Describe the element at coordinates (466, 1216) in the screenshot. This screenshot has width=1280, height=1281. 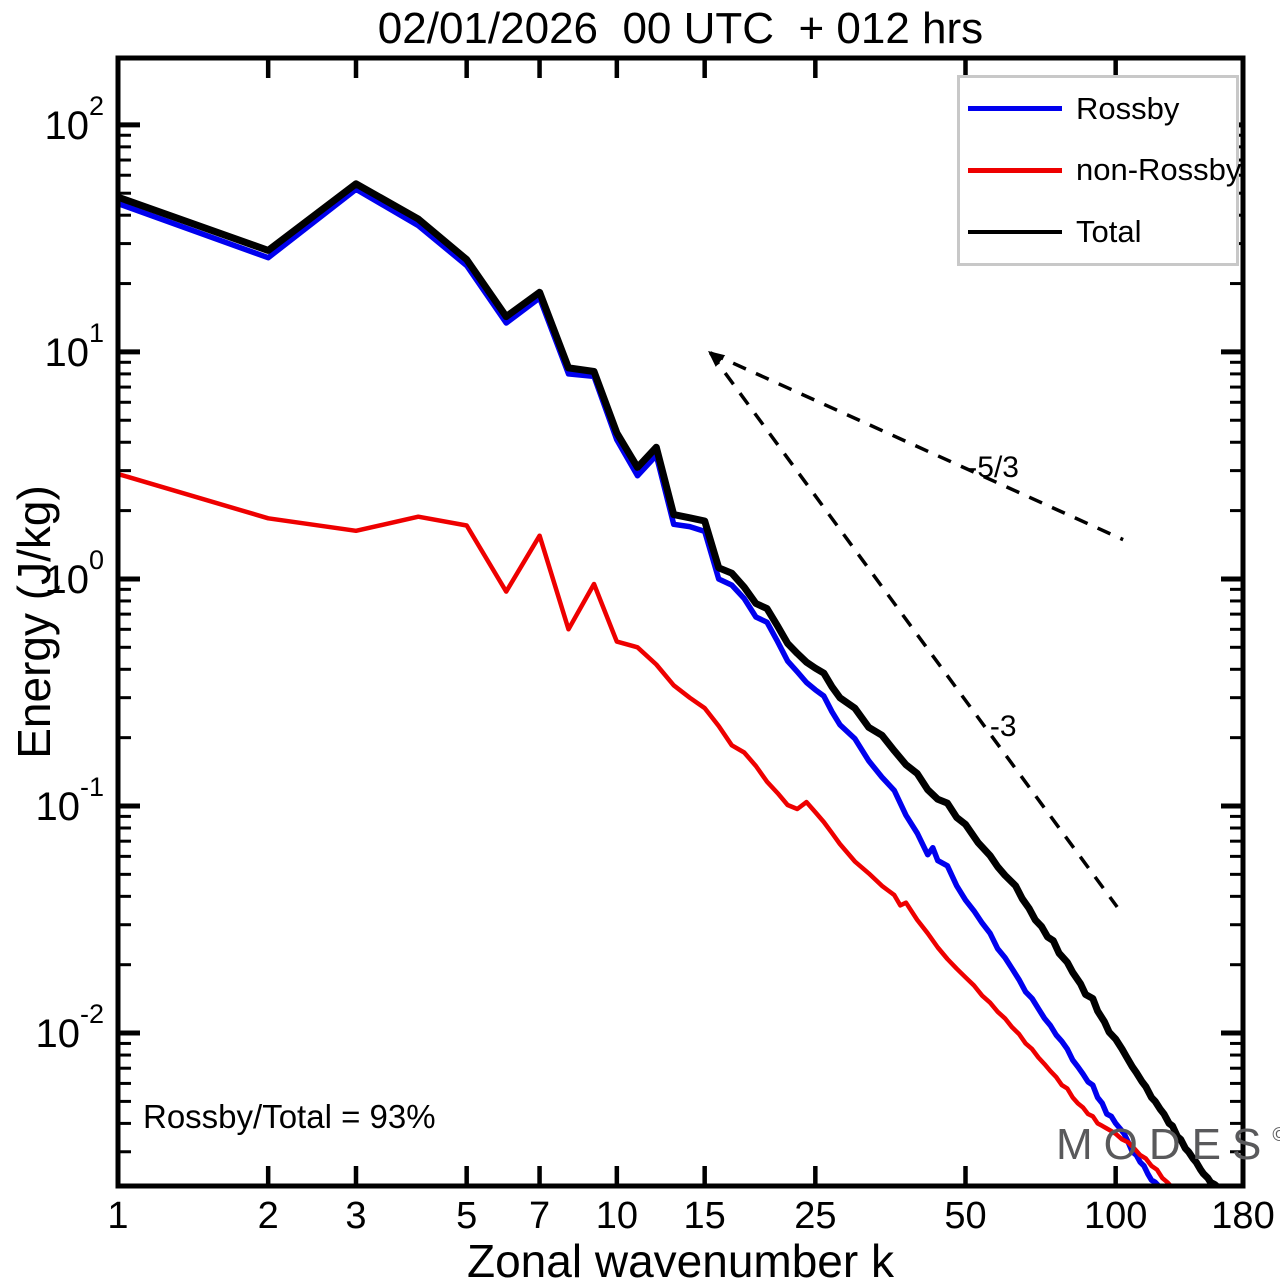
I see `x-tick-label: 5` at that location.